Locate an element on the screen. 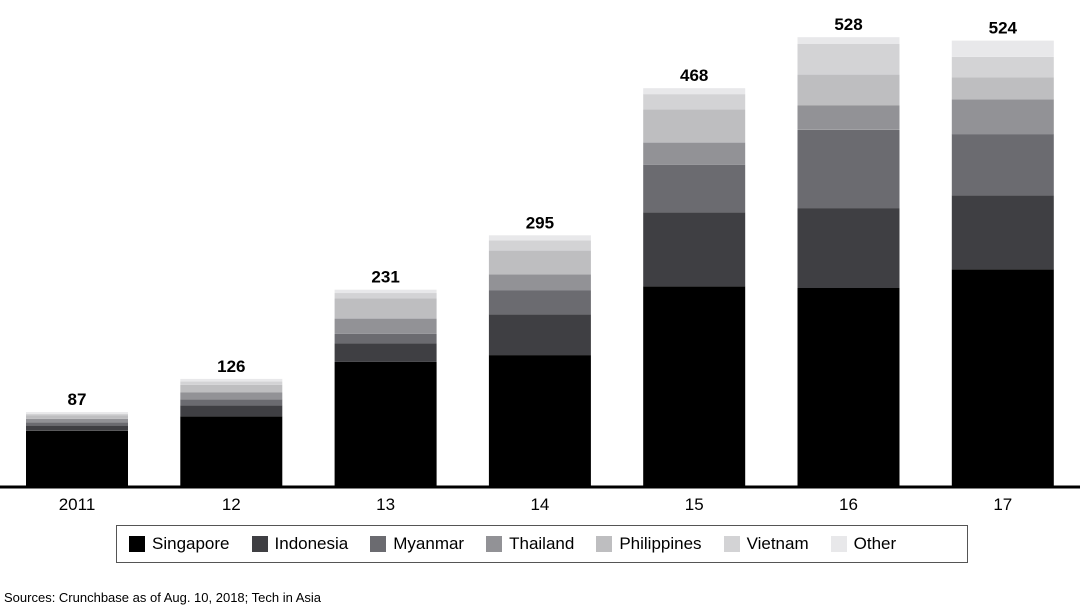  legend-label: Thailand is located at coordinates (542, 543).